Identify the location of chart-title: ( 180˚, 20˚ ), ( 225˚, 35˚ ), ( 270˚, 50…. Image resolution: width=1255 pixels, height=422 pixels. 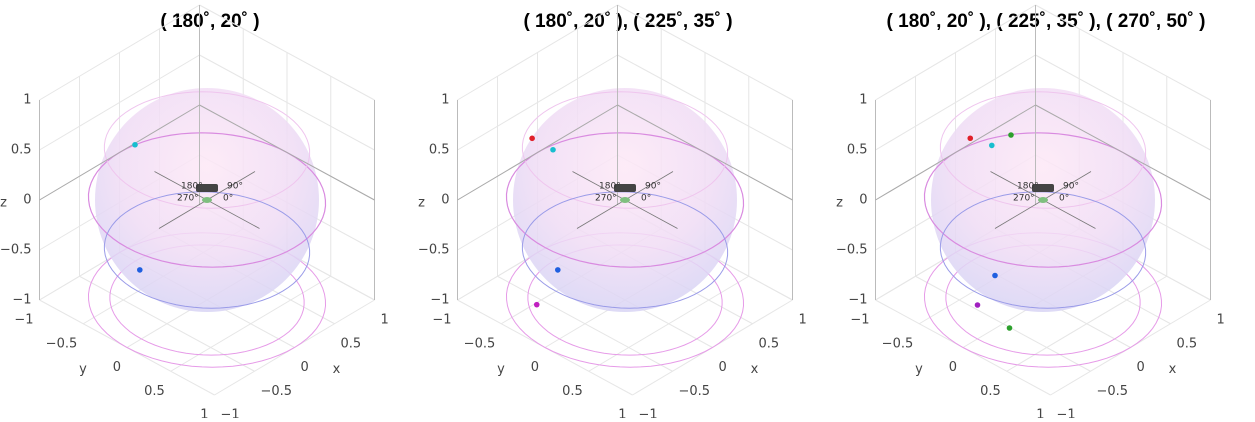
(1046, 21).